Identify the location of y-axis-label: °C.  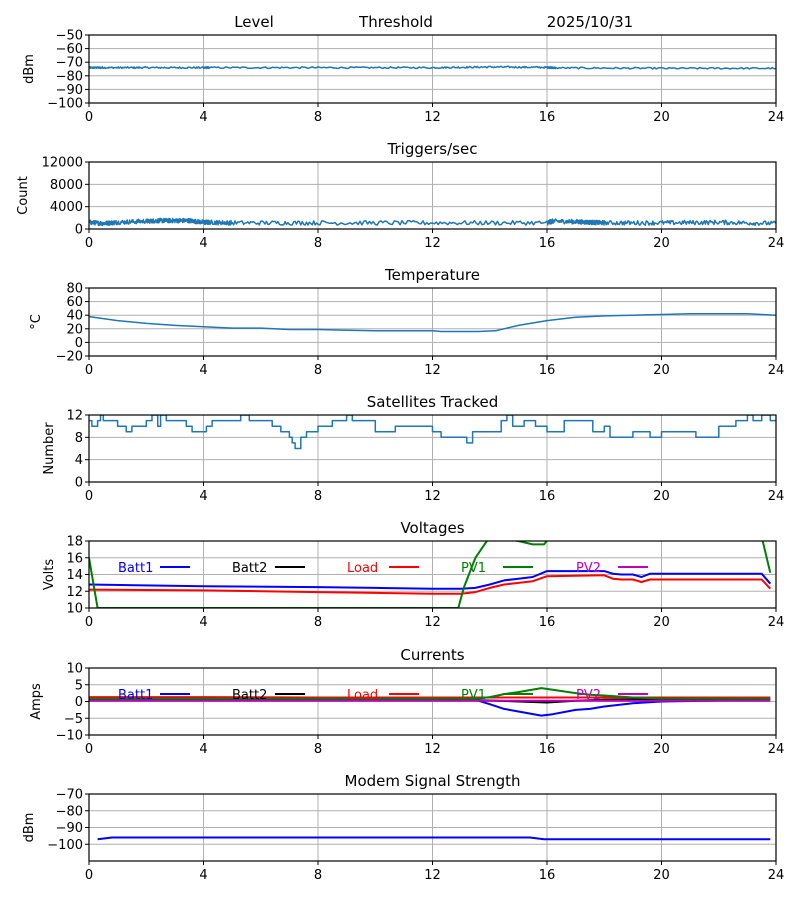
(36, 322).